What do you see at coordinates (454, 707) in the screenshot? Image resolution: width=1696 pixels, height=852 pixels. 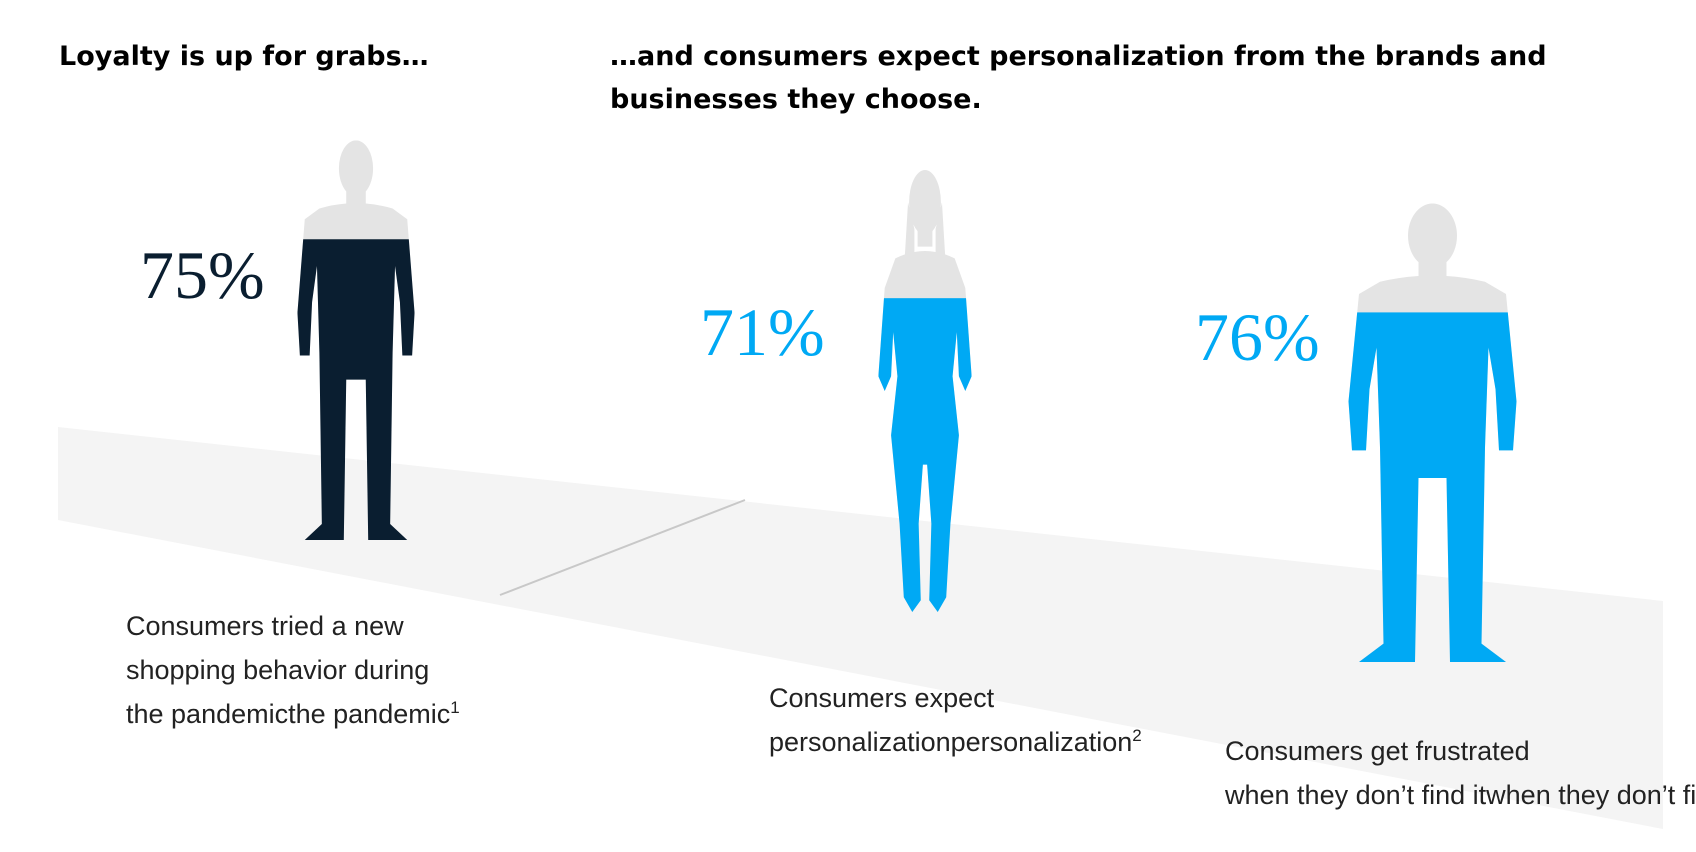 I see `footnote: 1` at bounding box center [454, 707].